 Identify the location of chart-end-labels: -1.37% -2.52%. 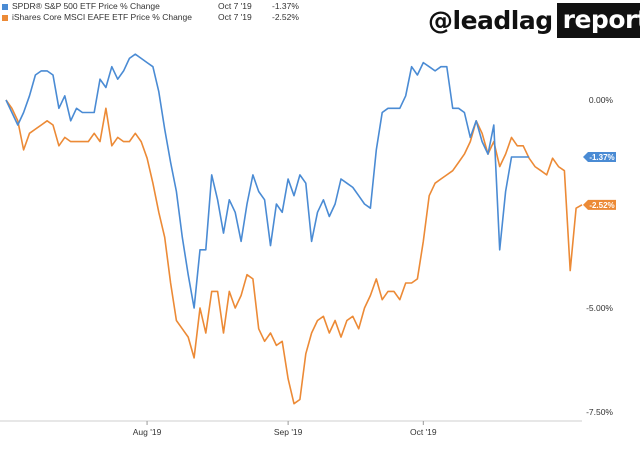
(599, 180).